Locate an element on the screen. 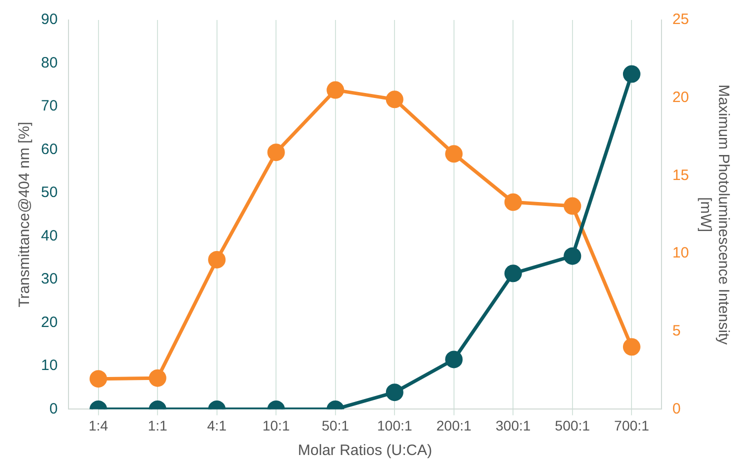 The width and height of the screenshot is (748, 474). y-tick-label: 40 is located at coordinates (49, 235).